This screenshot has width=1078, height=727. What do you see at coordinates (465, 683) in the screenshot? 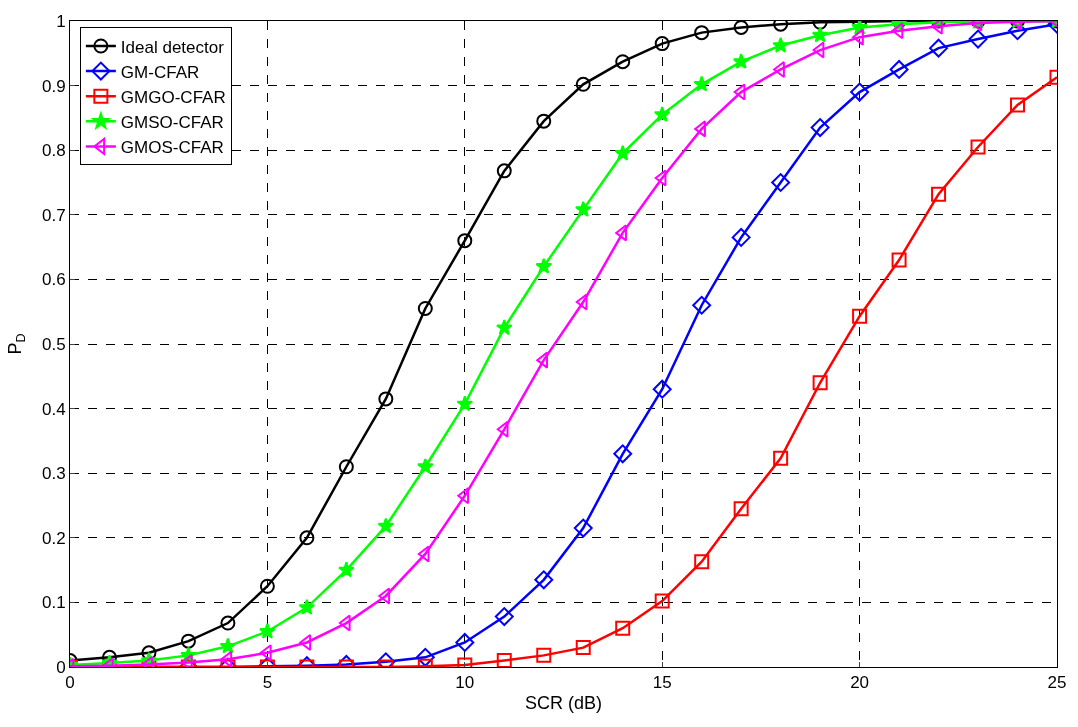
I see `x-tick-label: 10` at bounding box center [465, 683].